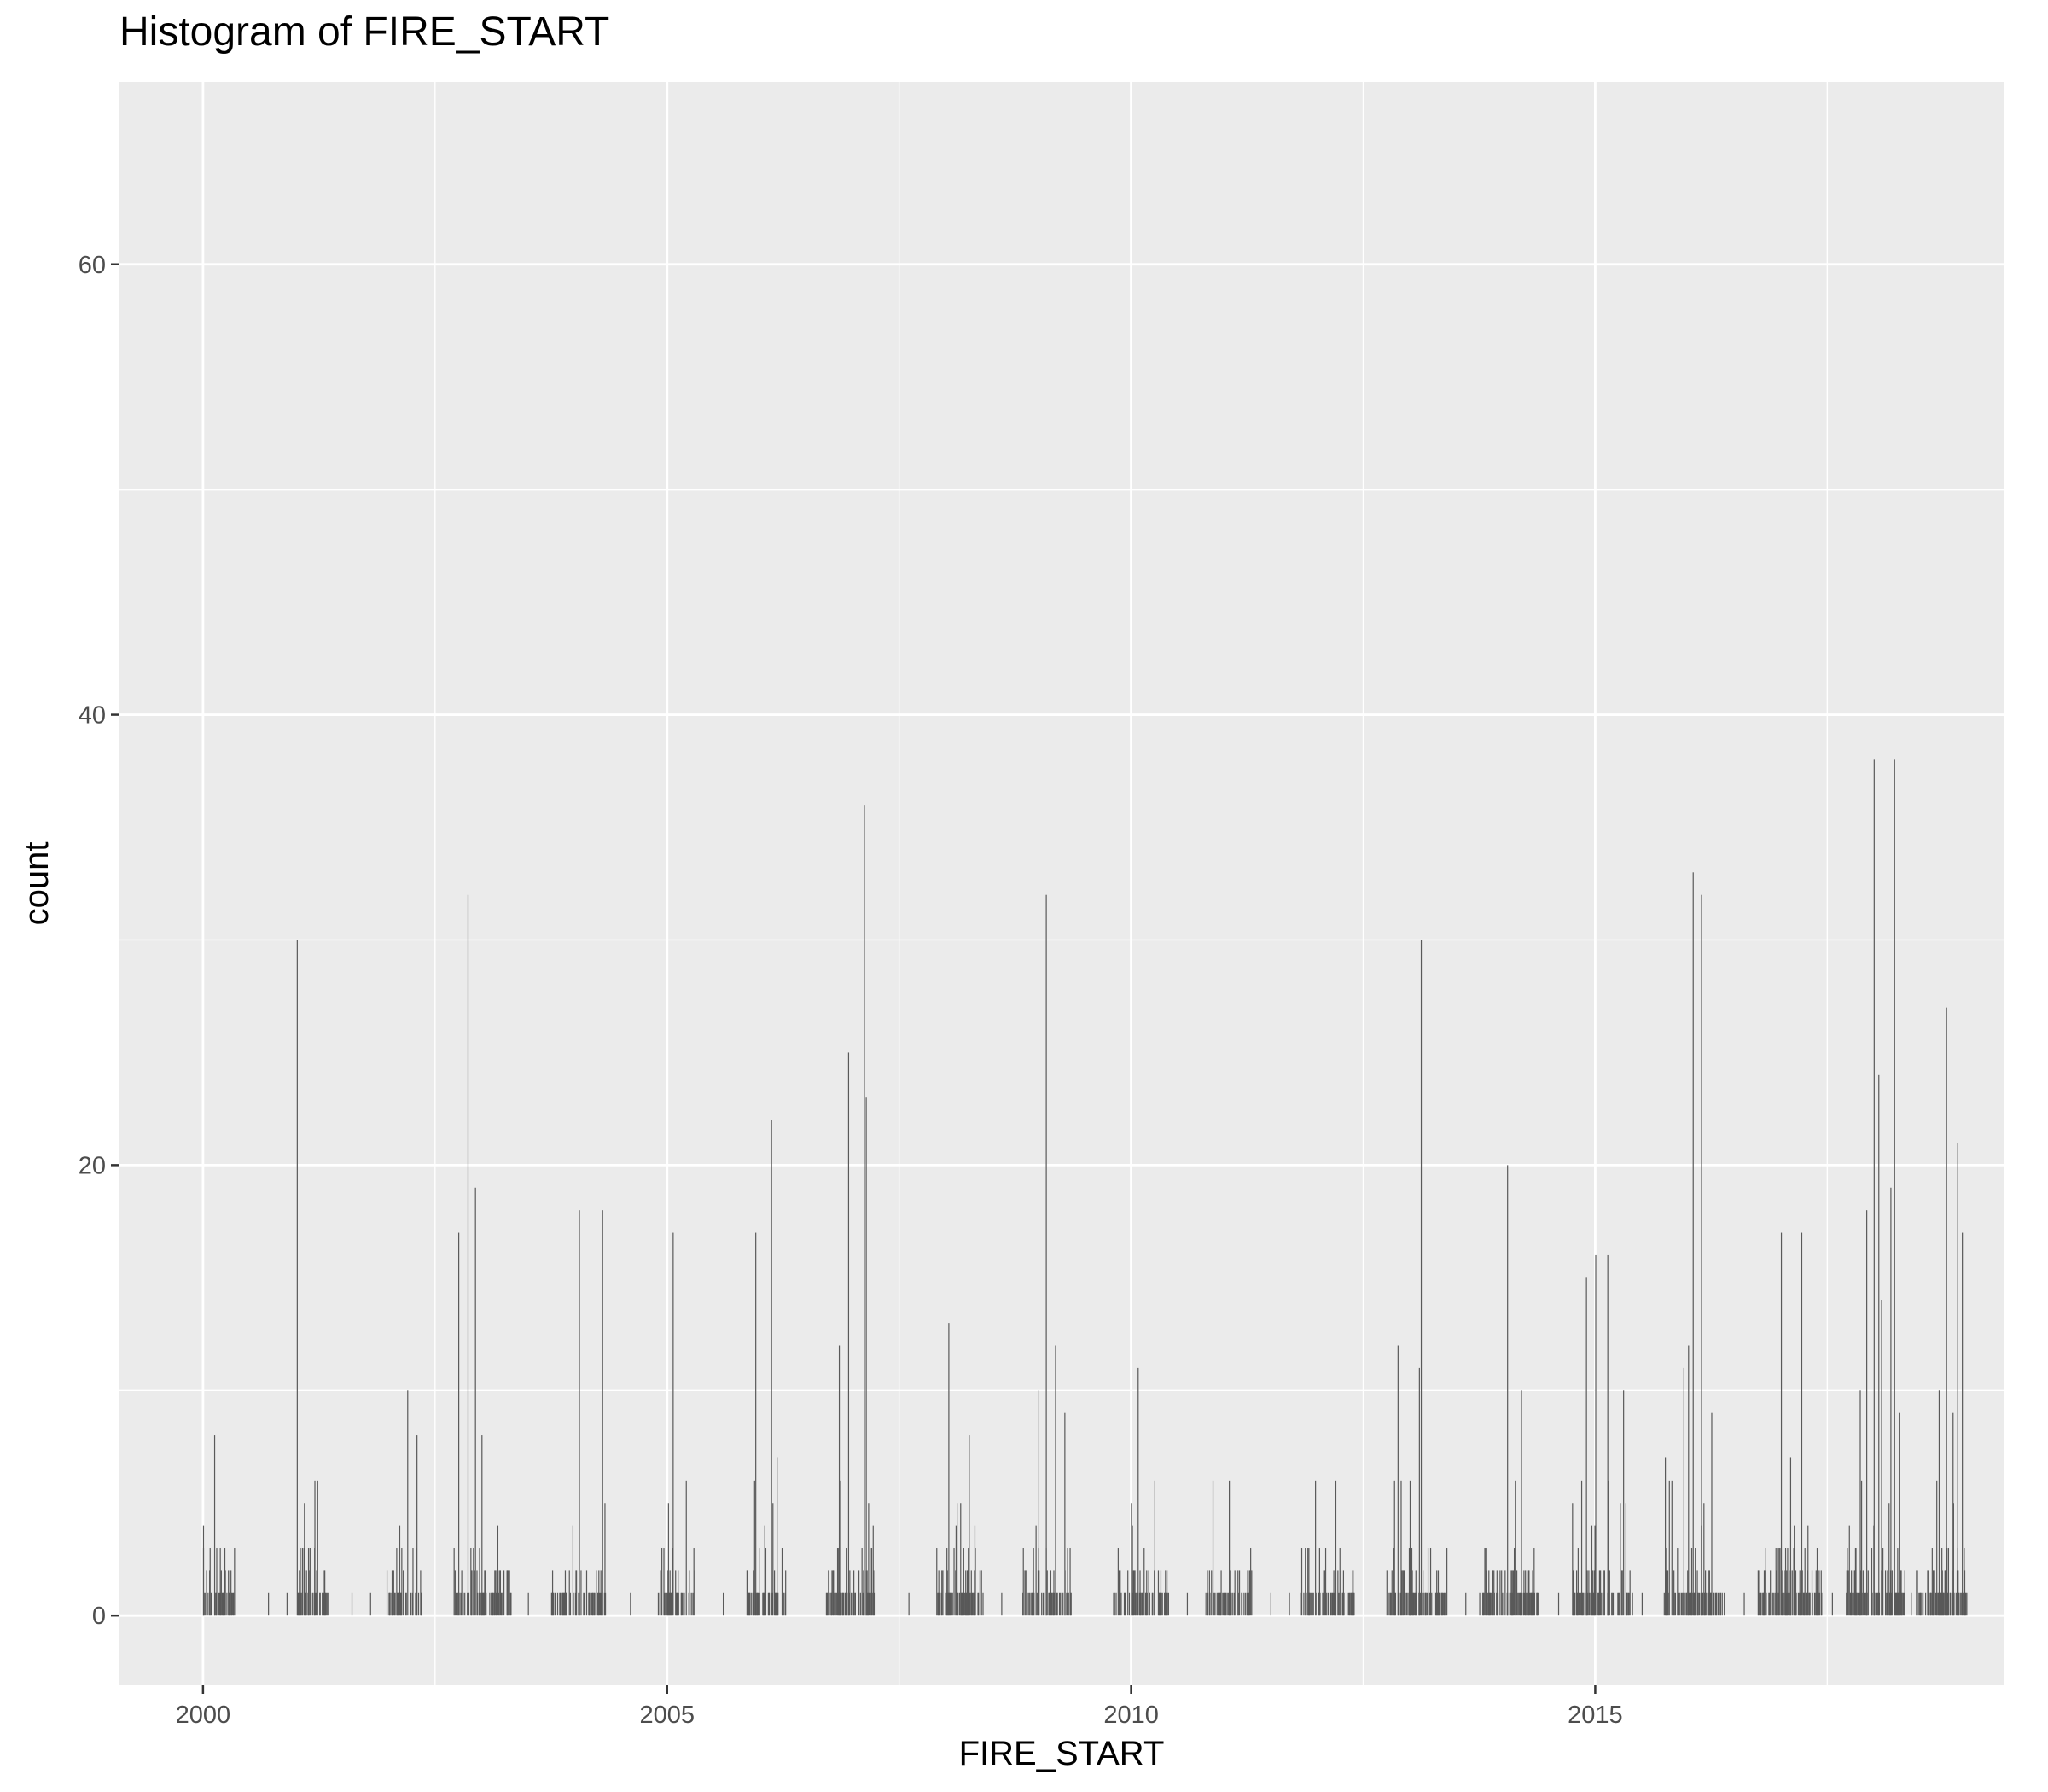 The image size is (2048, 1792). Describe the element at coordinates (92, 1165) in the screenshot. I see `y-tick-label: 20` at that location.